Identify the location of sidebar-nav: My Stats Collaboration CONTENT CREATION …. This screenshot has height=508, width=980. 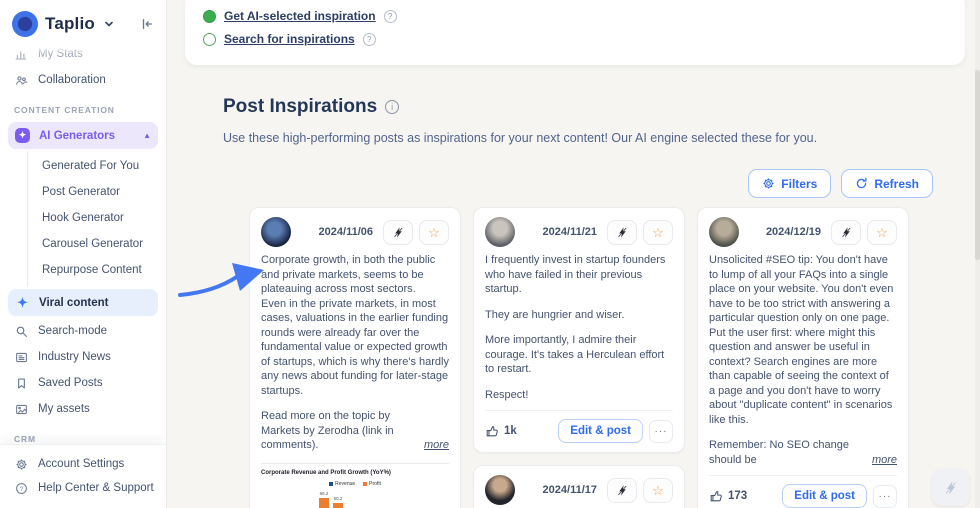
(83, 258).